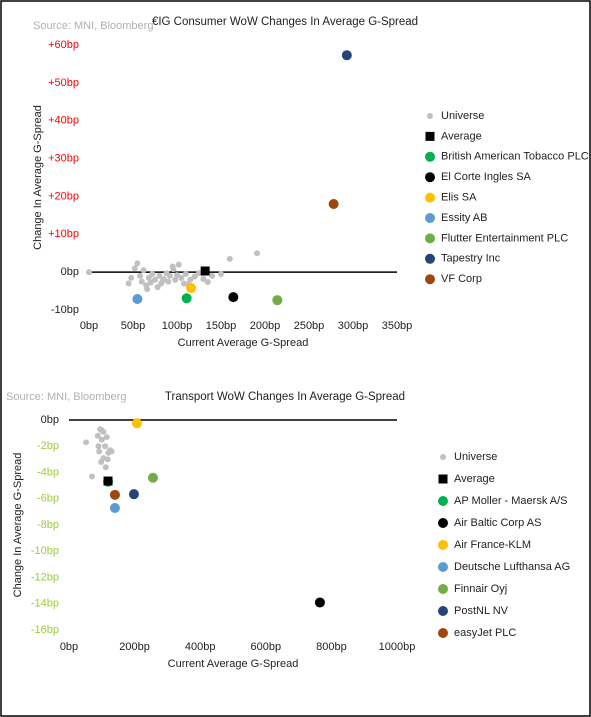  What do you see at coordinates (511, 501) in the screenshot?
I see `legend-label: AP Moller - Maersk A/S` at bounding box center [511, 501].